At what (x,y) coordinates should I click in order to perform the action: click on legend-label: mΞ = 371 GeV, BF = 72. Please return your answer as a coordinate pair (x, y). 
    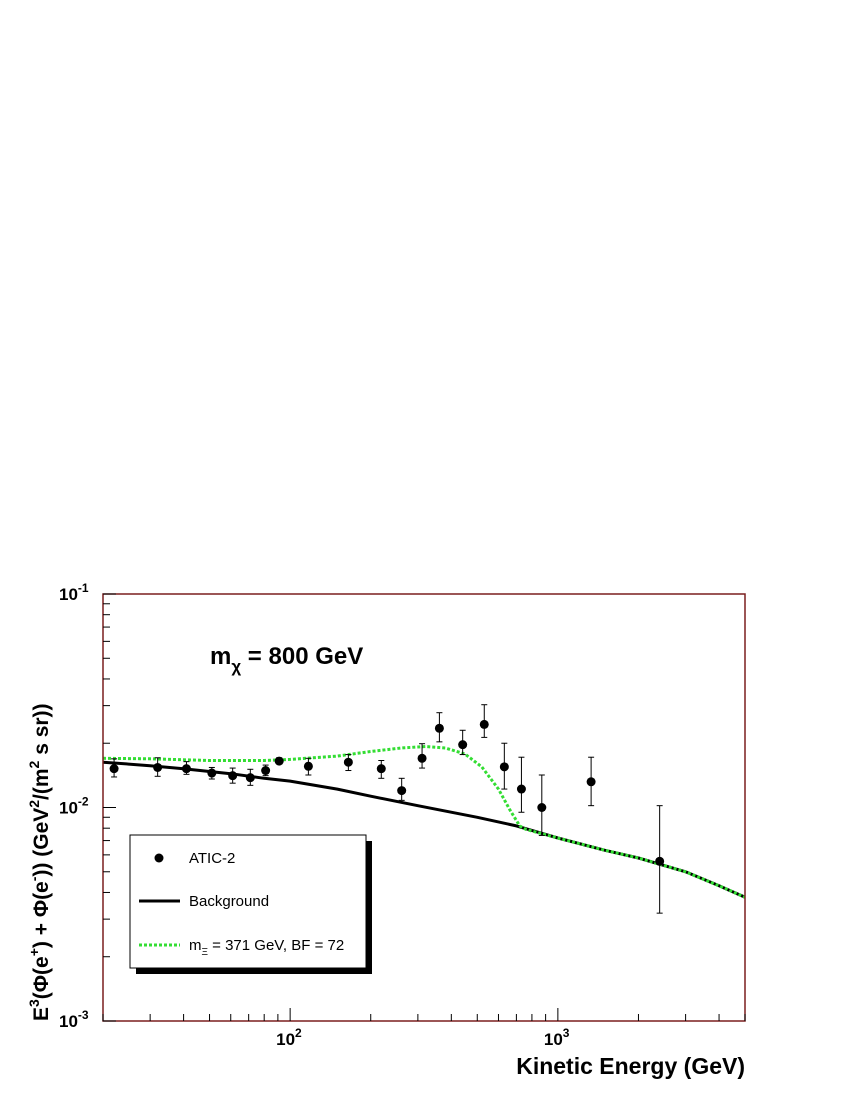
    Looking at the image, I should click on (266, 947).